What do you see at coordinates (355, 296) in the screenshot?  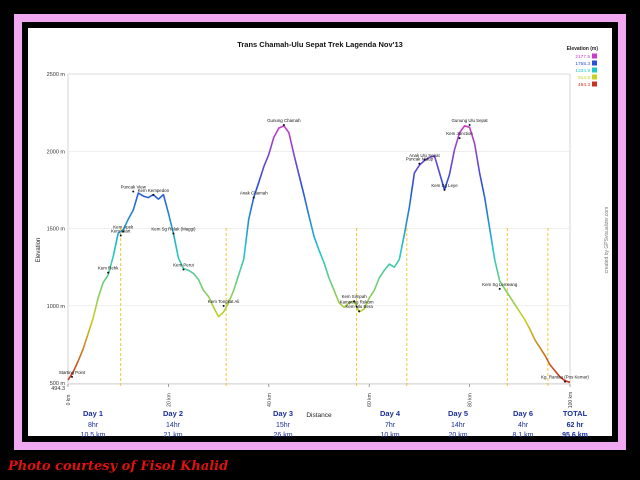 I see `waypoint-label: Kem Simpah` at bounding box center [355, 296].